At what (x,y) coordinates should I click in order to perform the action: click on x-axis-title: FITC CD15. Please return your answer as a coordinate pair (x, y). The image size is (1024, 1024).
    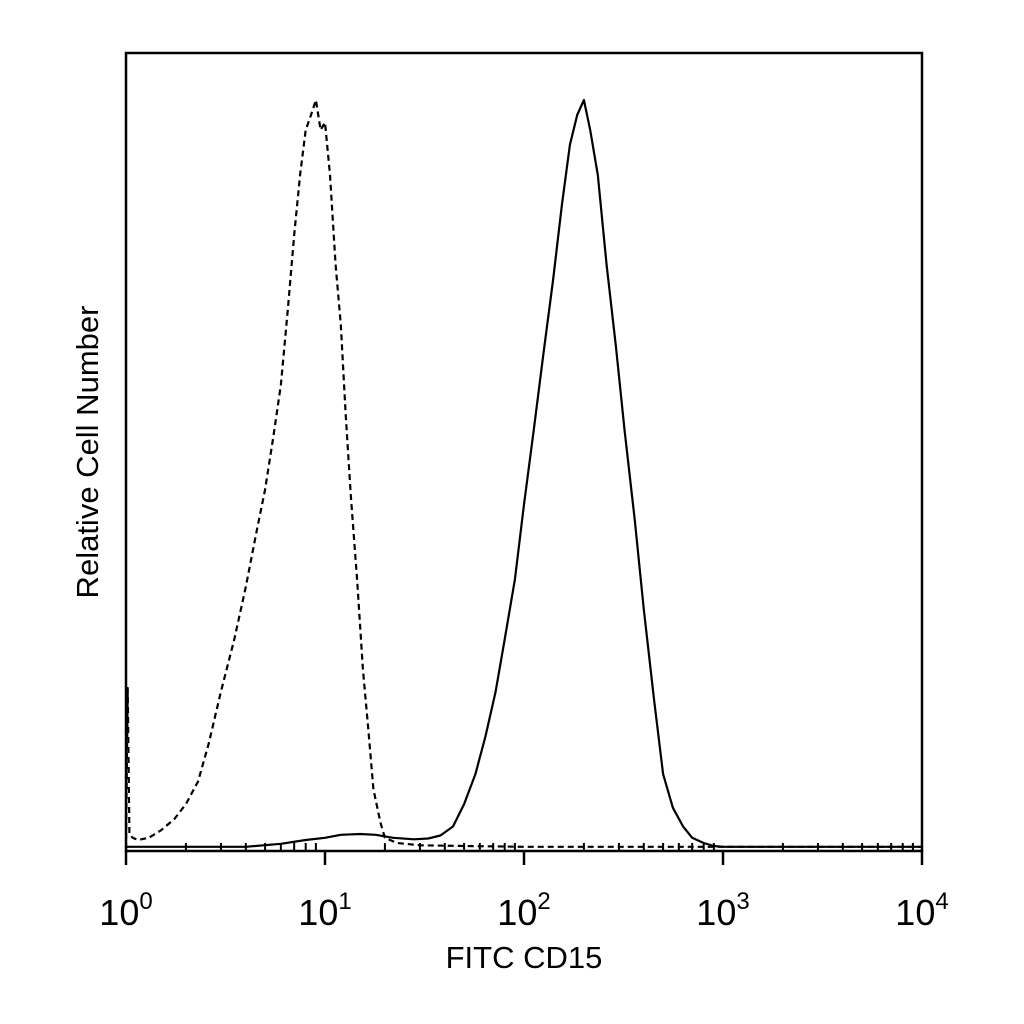
    Looking at the image, I should click on (524, 957).